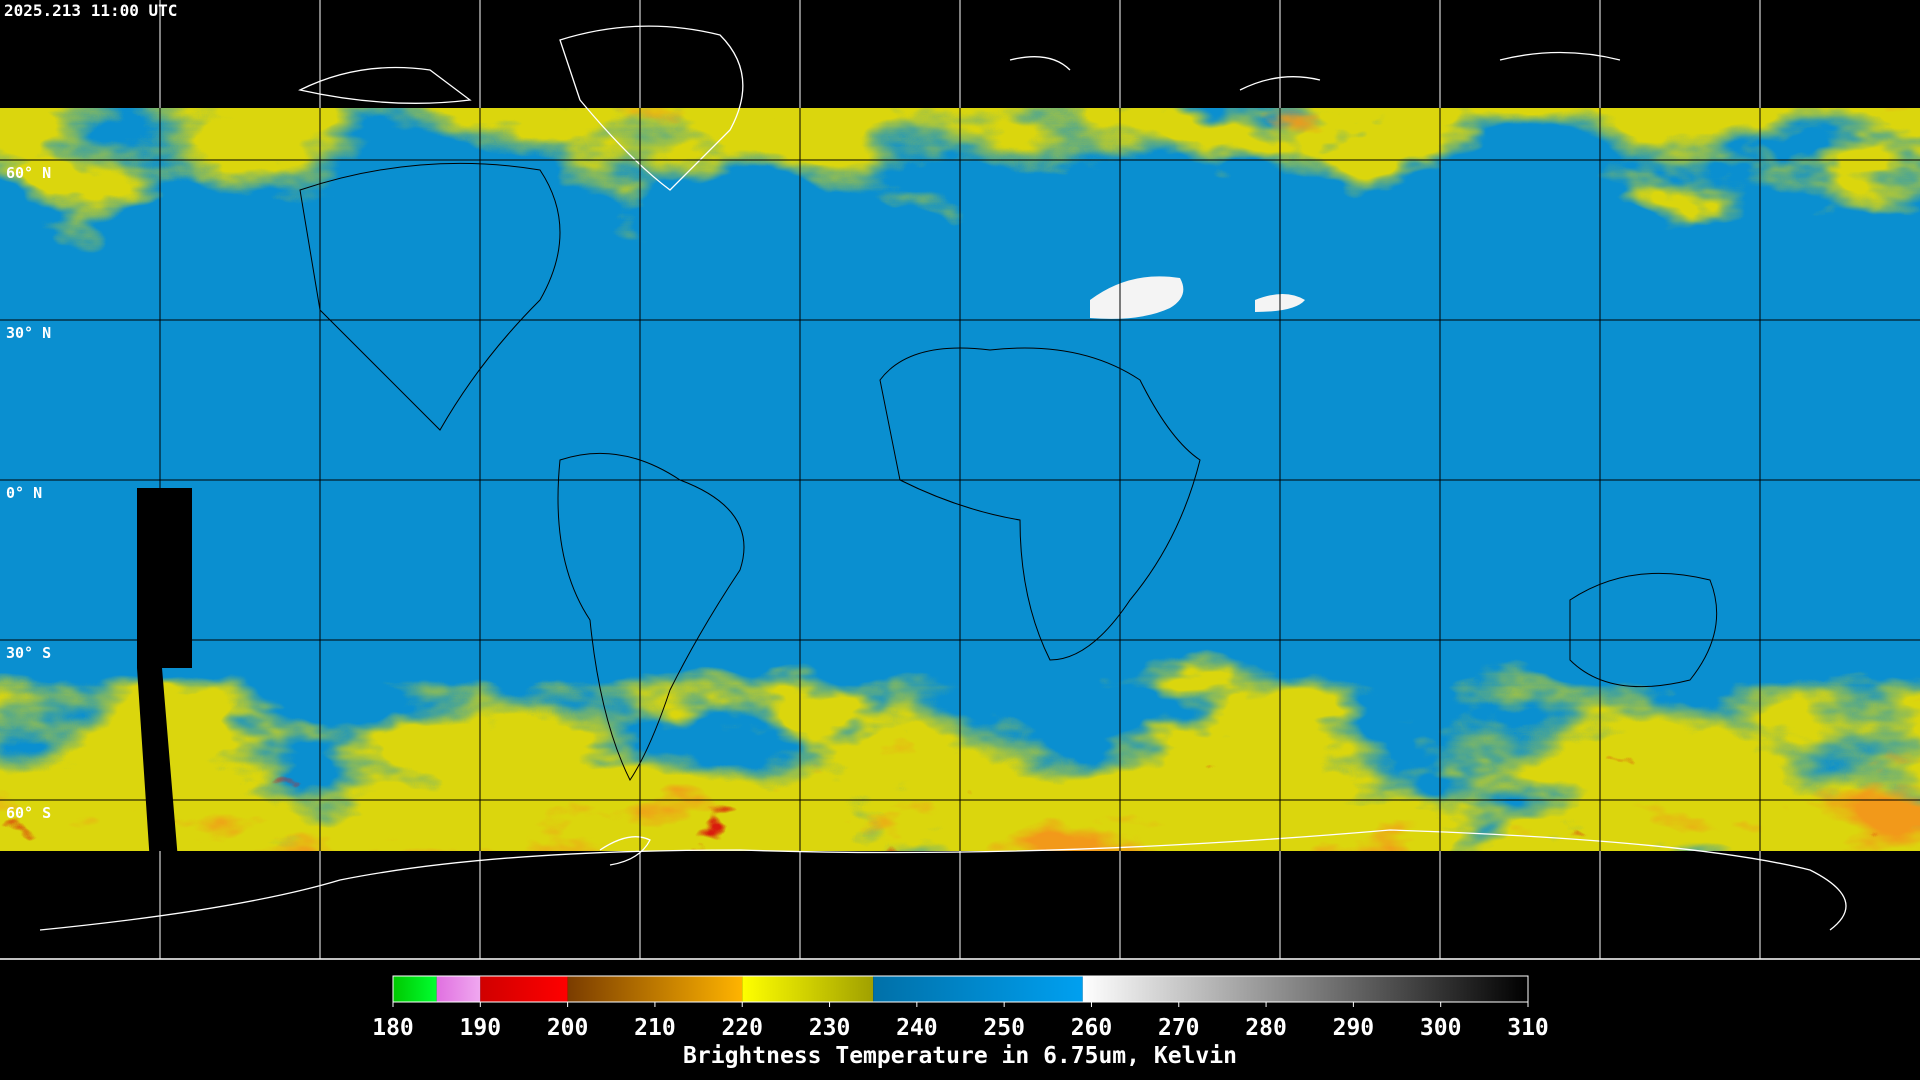  I want to click on colorbar-tick-label: 200, so click(568, 1028).